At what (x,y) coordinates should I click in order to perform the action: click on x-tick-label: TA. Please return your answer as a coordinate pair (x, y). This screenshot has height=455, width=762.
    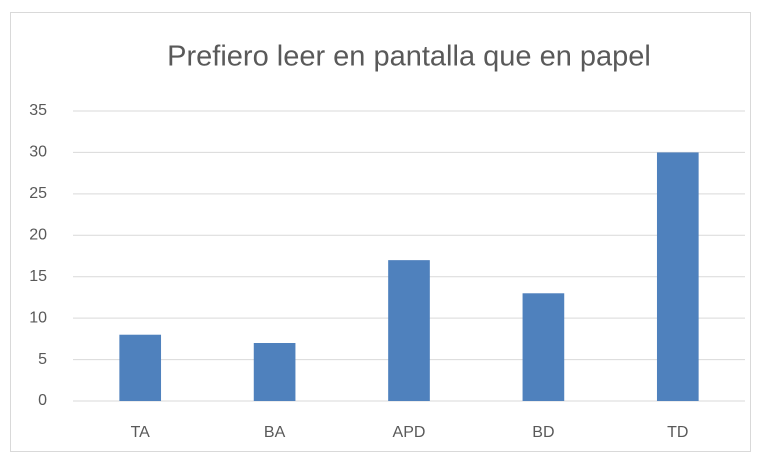
    Looking at the image, I should click on (141, 432).